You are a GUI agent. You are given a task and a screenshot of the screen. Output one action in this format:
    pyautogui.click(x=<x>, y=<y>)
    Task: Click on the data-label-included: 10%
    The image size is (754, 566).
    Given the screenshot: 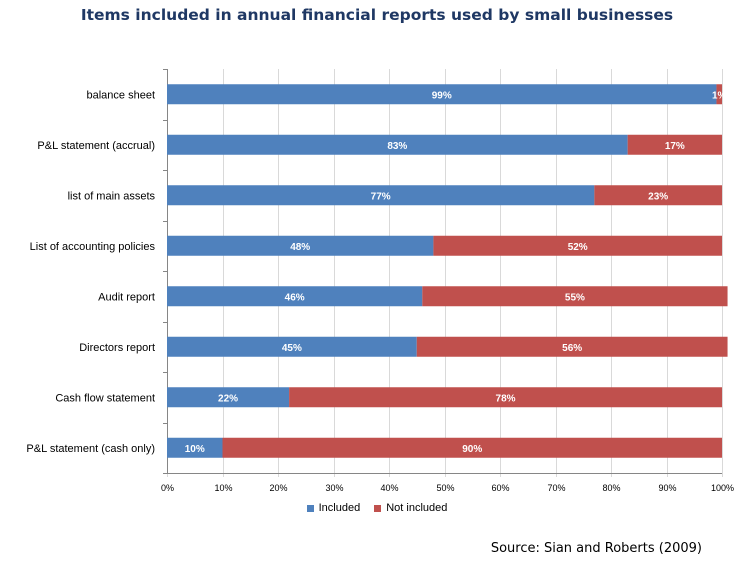 What is the action you would take?
    pyautogui.click(x=195, y=449)
    